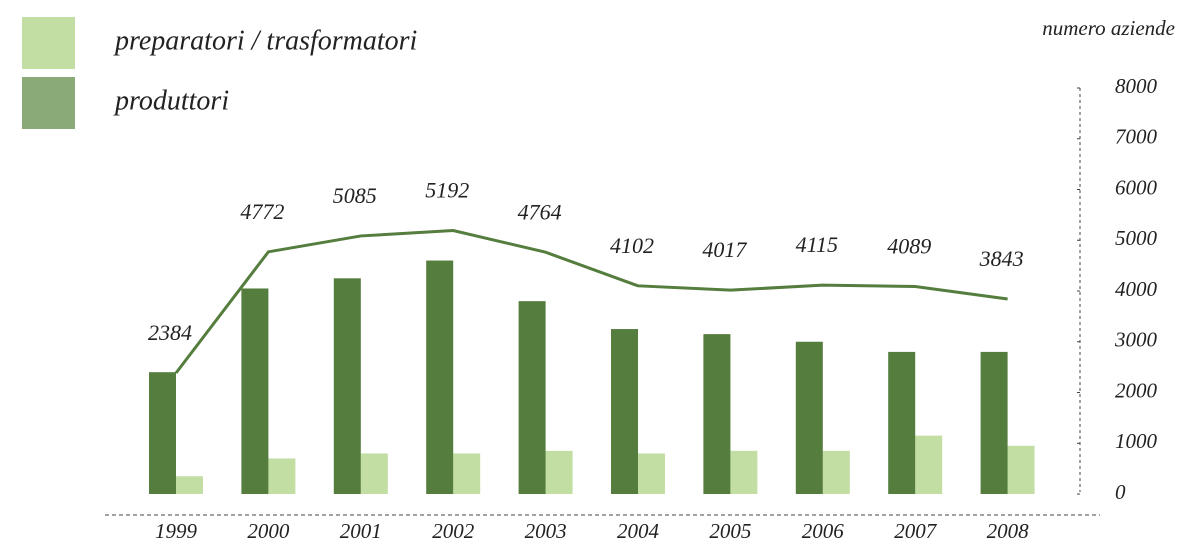  Describe the element at coordinates (176, 531) in the screenshot. I see `x-tick-label: 1999` at that location.